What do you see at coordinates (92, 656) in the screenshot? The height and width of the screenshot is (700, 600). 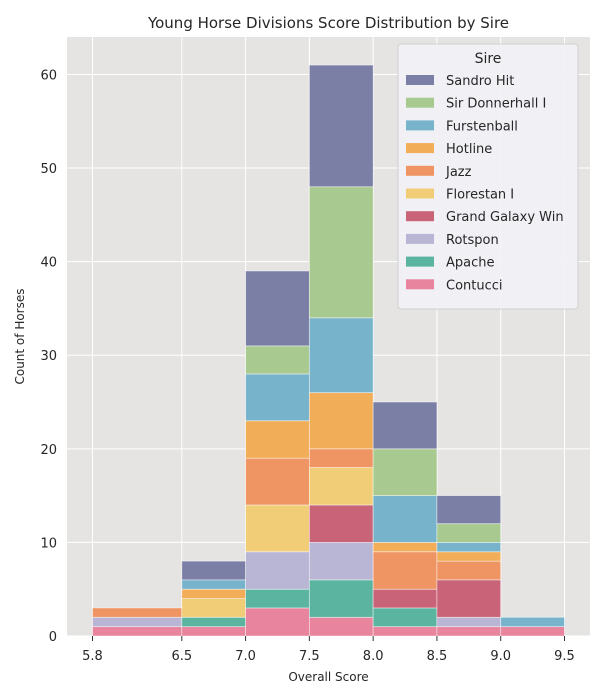 I see `x-tick-label: 5.8` at bounding box center [92, 656].